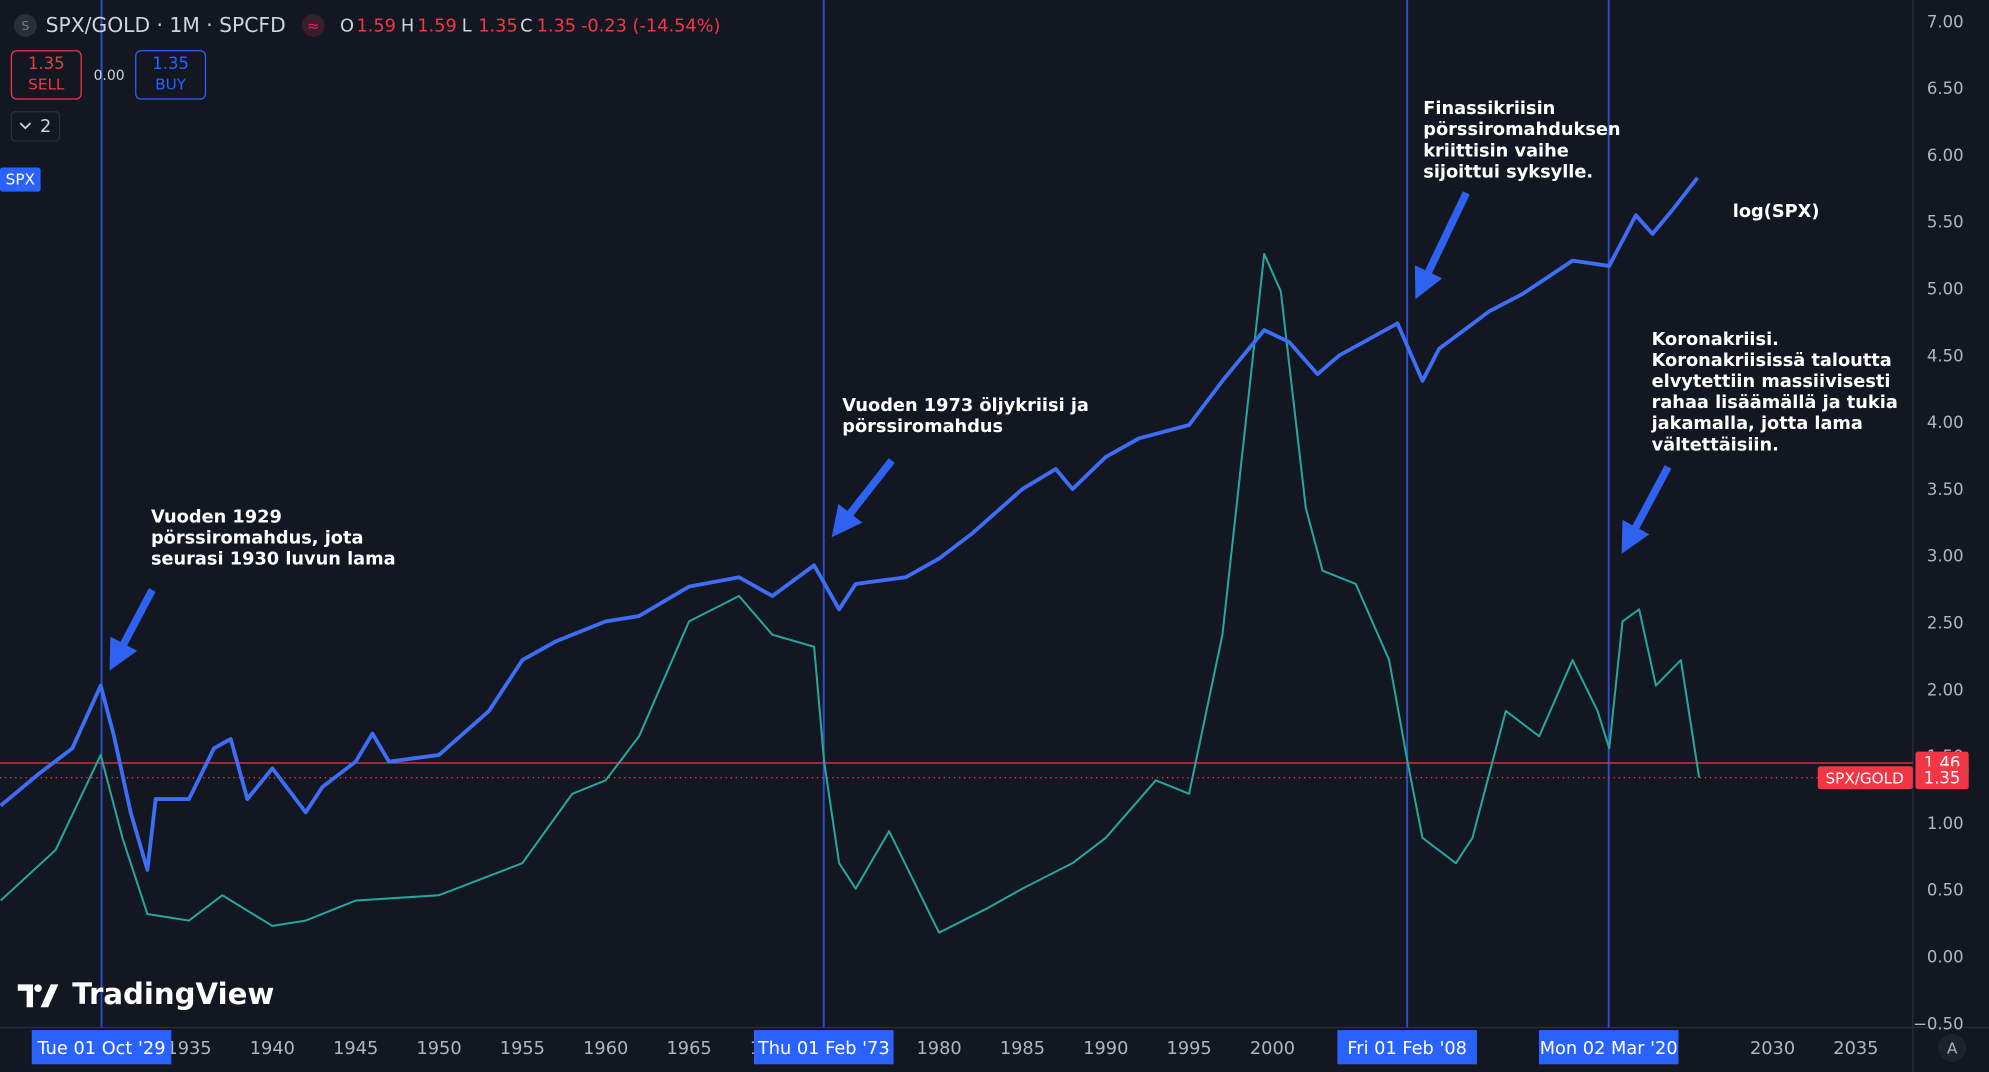 This screenshot has height=1072, width=1989. Describe the element at coordinates (1521, 130) in the screenshot. I see `annotation-line: pörssiromahduksen` at that location.